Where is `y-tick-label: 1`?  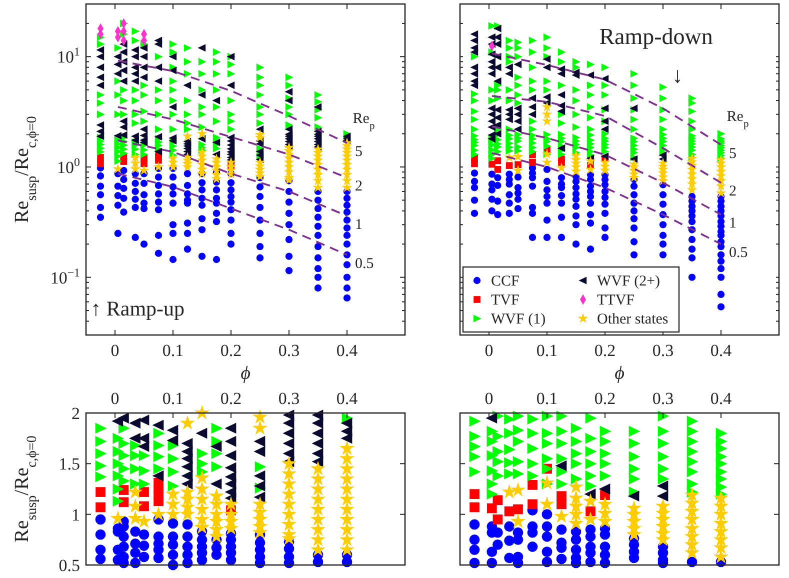 y-tick-label: 1 is located at coordinates (76, 514).